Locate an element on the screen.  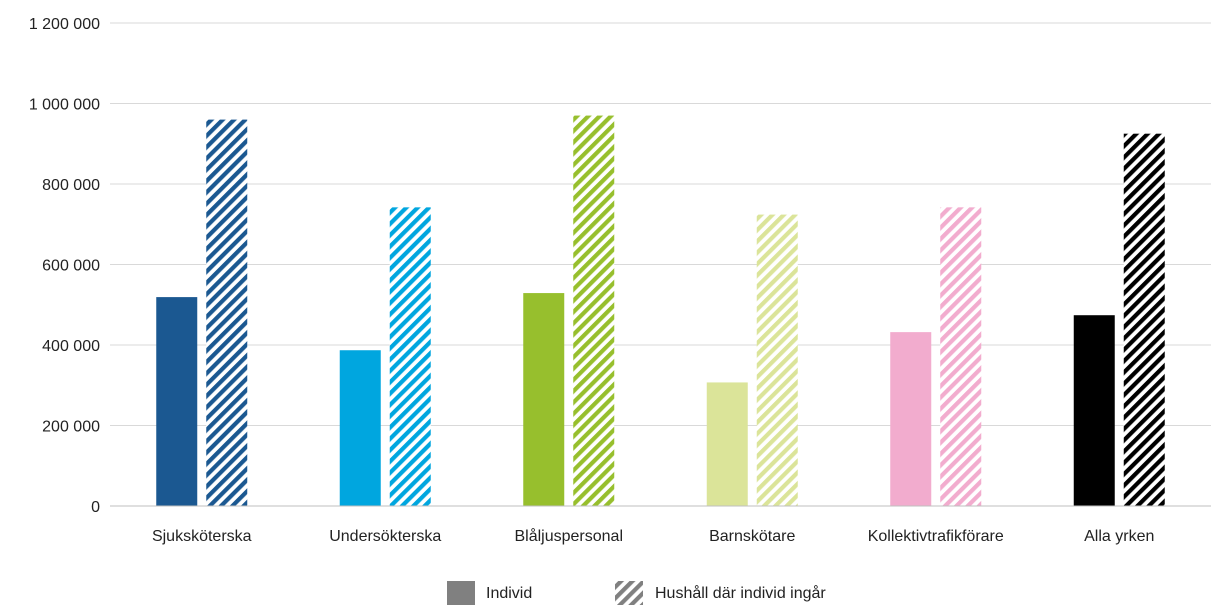
legend: Individ Hushåll där individ ingår is located at coordinates (636, 593).